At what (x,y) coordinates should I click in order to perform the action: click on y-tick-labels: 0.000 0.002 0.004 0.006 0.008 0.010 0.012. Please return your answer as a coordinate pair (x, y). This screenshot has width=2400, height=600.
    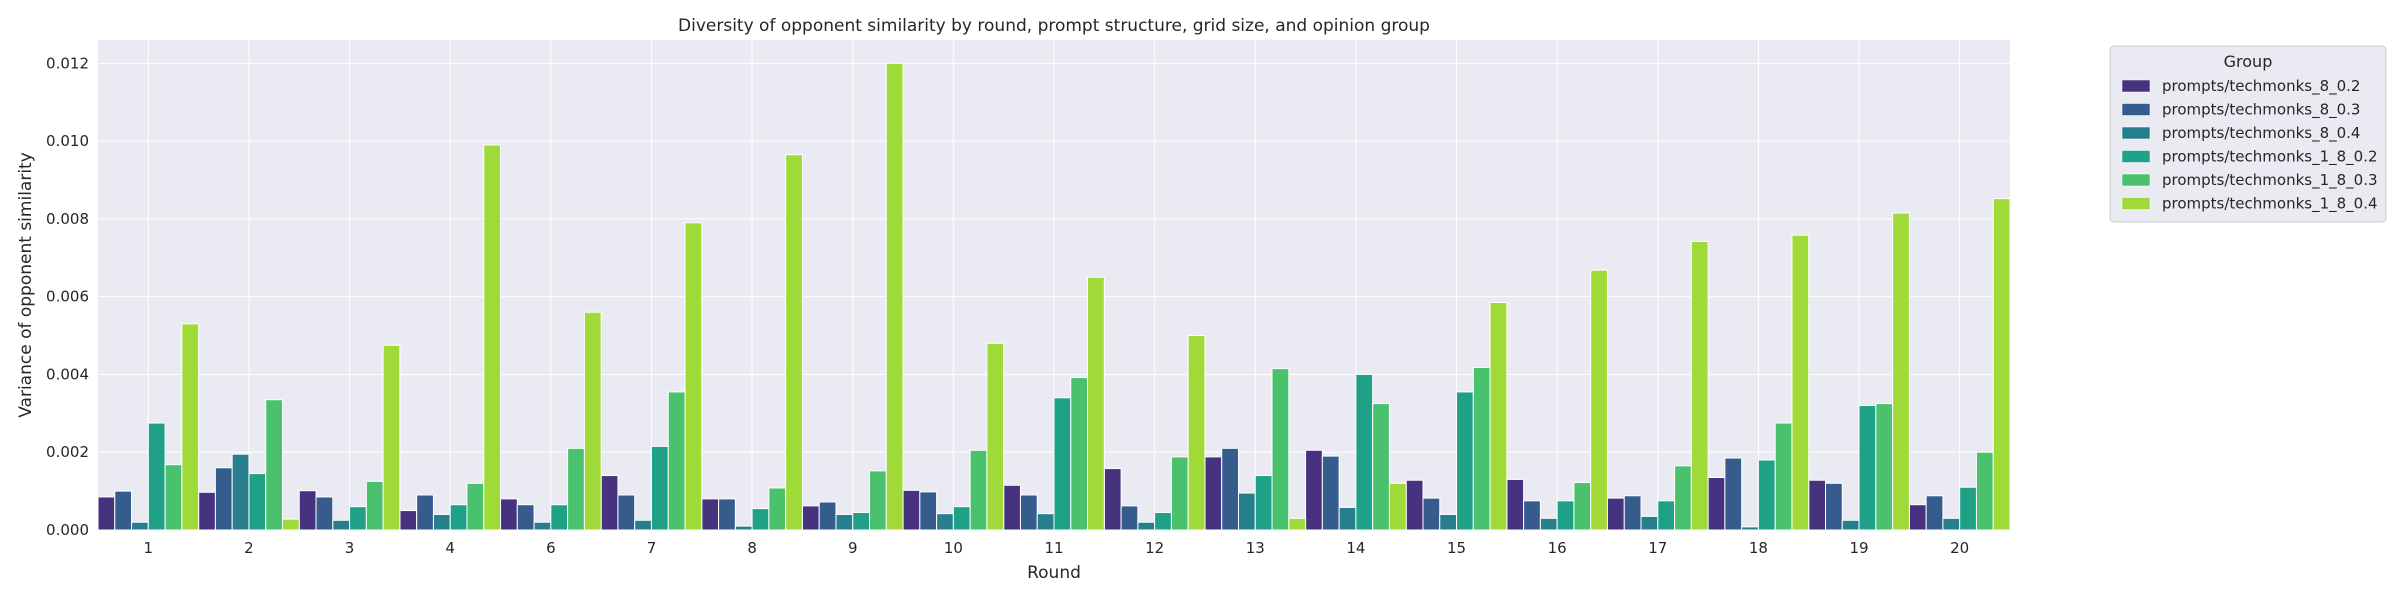
    Looking at the image, I should click on (67, 296).